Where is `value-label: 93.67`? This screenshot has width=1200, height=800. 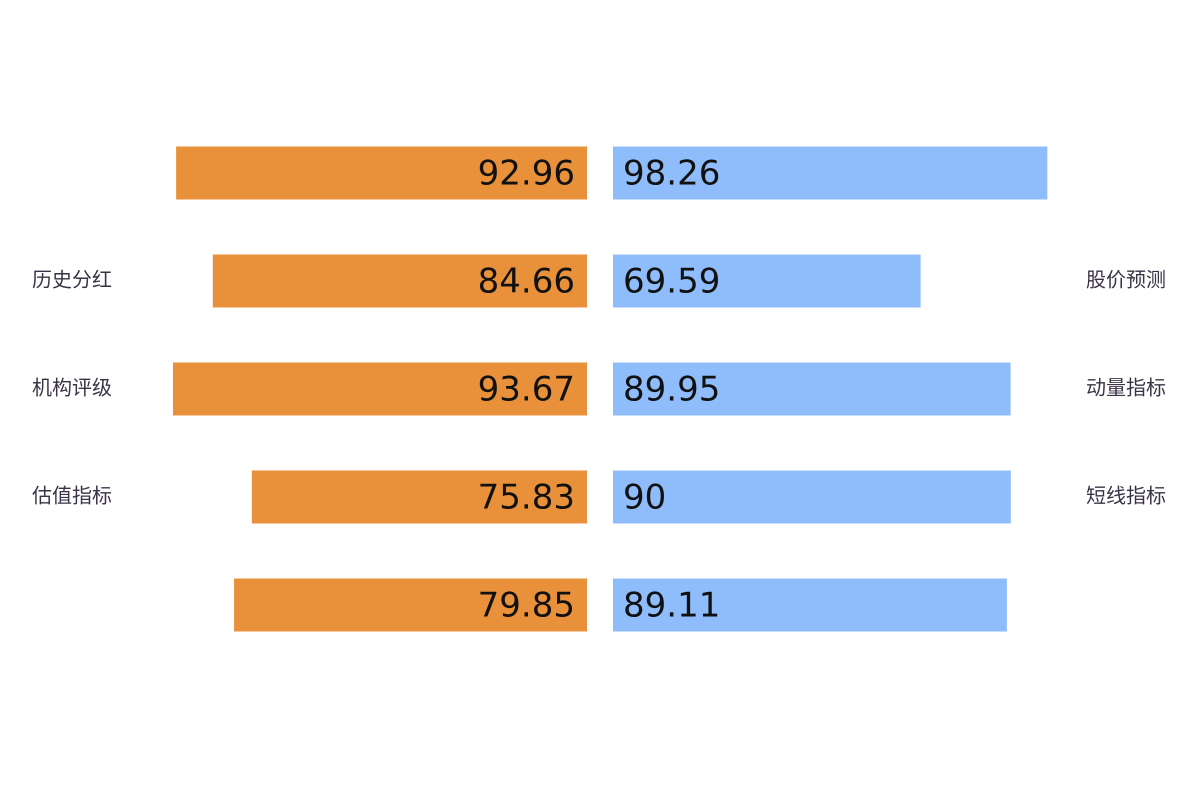 value-label: 93.67 is located at coordinates (526, 390).